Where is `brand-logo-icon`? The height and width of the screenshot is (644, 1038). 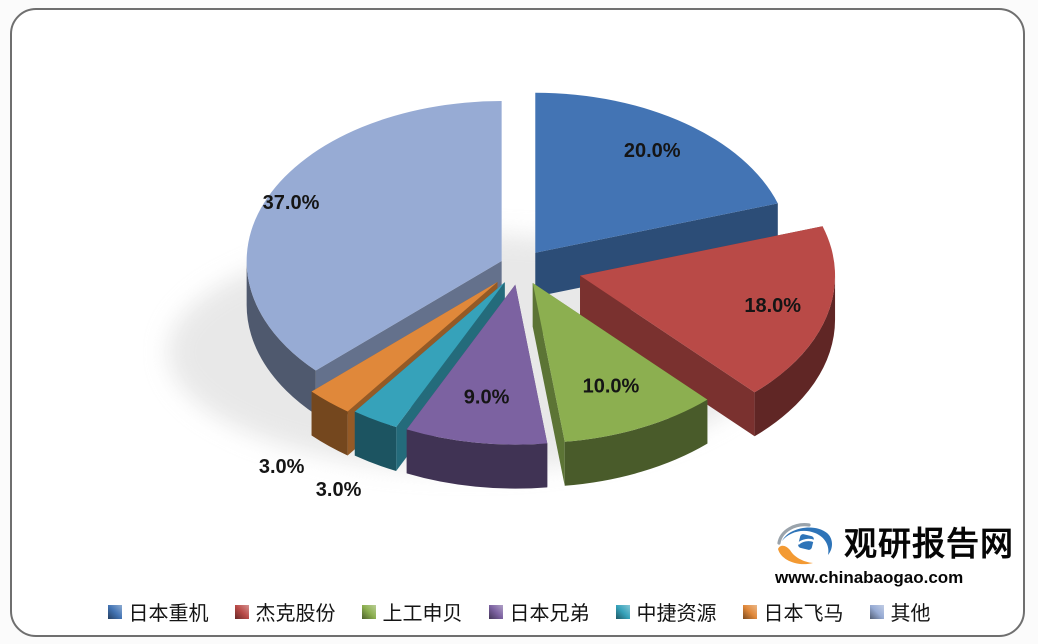 brand-logo-icon is located at coordinates (805, 544).